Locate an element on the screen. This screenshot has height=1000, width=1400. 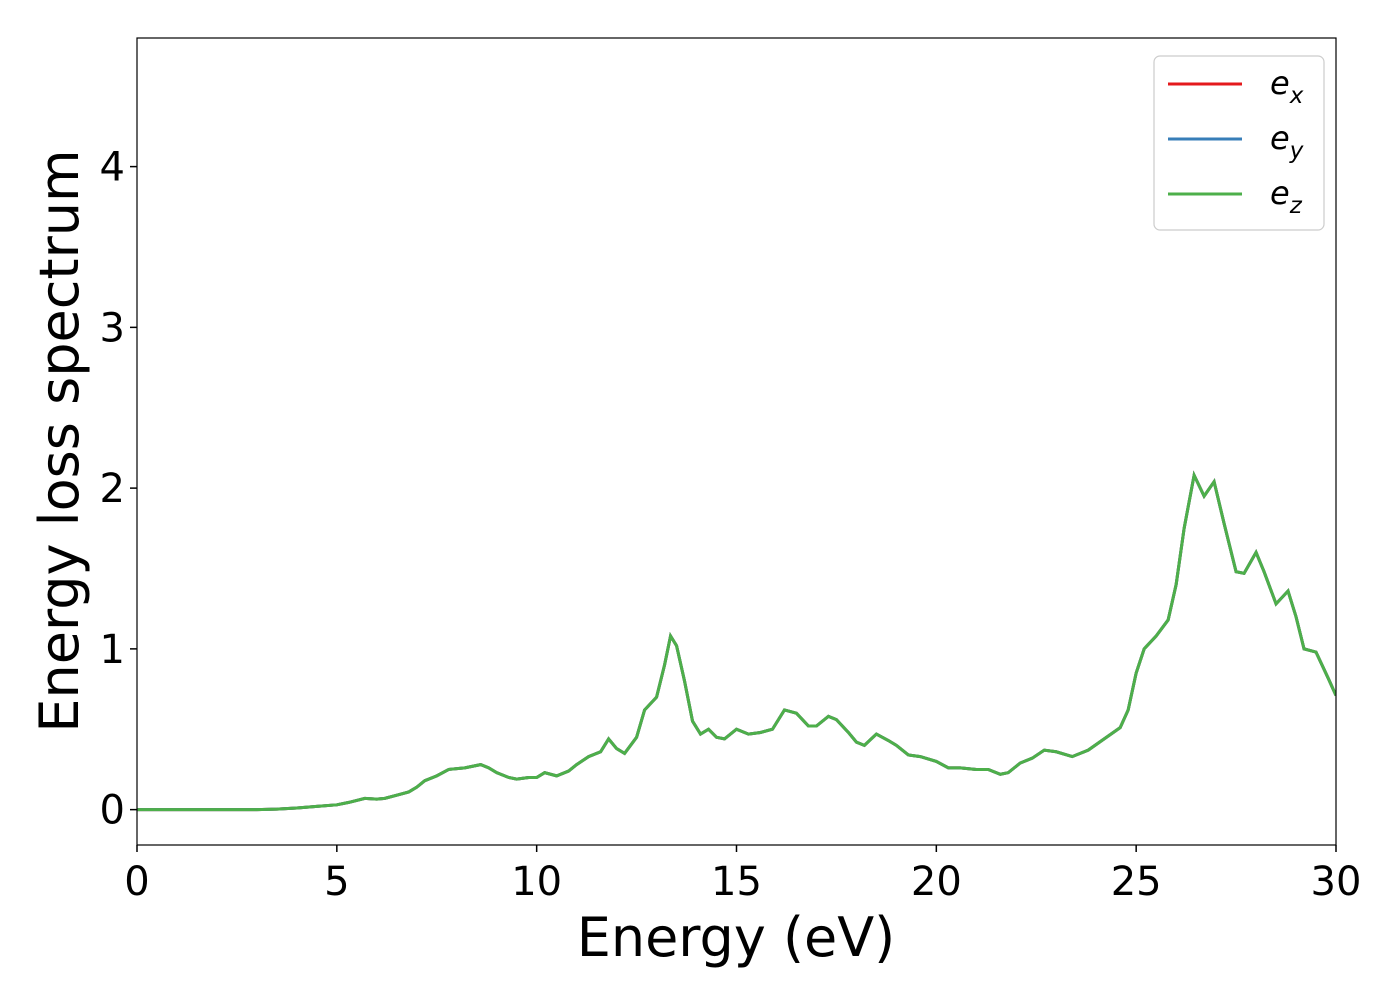
y-tick-label: 0 is located at coordinates (112, 811).